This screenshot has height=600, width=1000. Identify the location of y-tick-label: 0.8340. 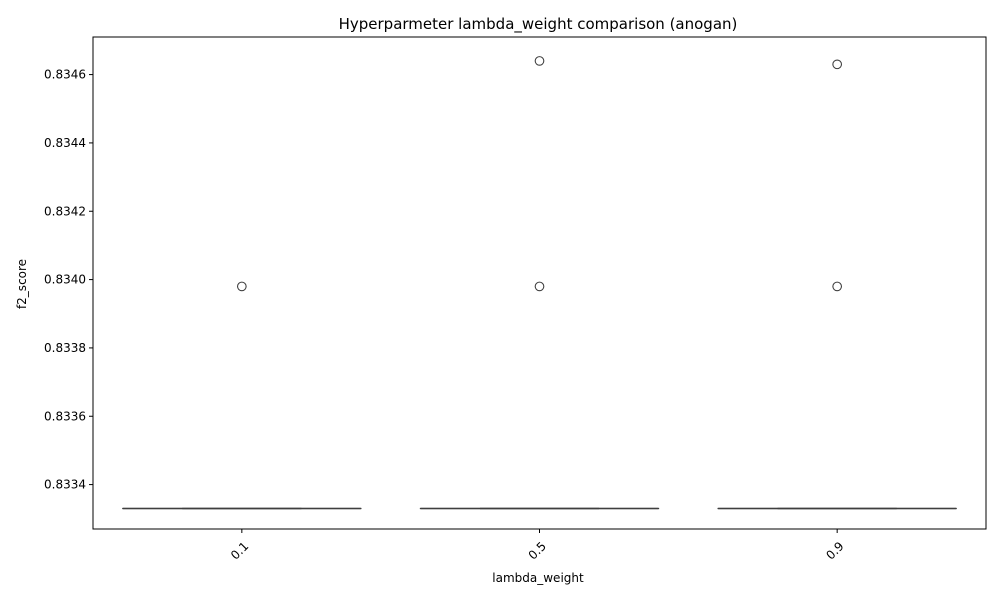
(65, 280).